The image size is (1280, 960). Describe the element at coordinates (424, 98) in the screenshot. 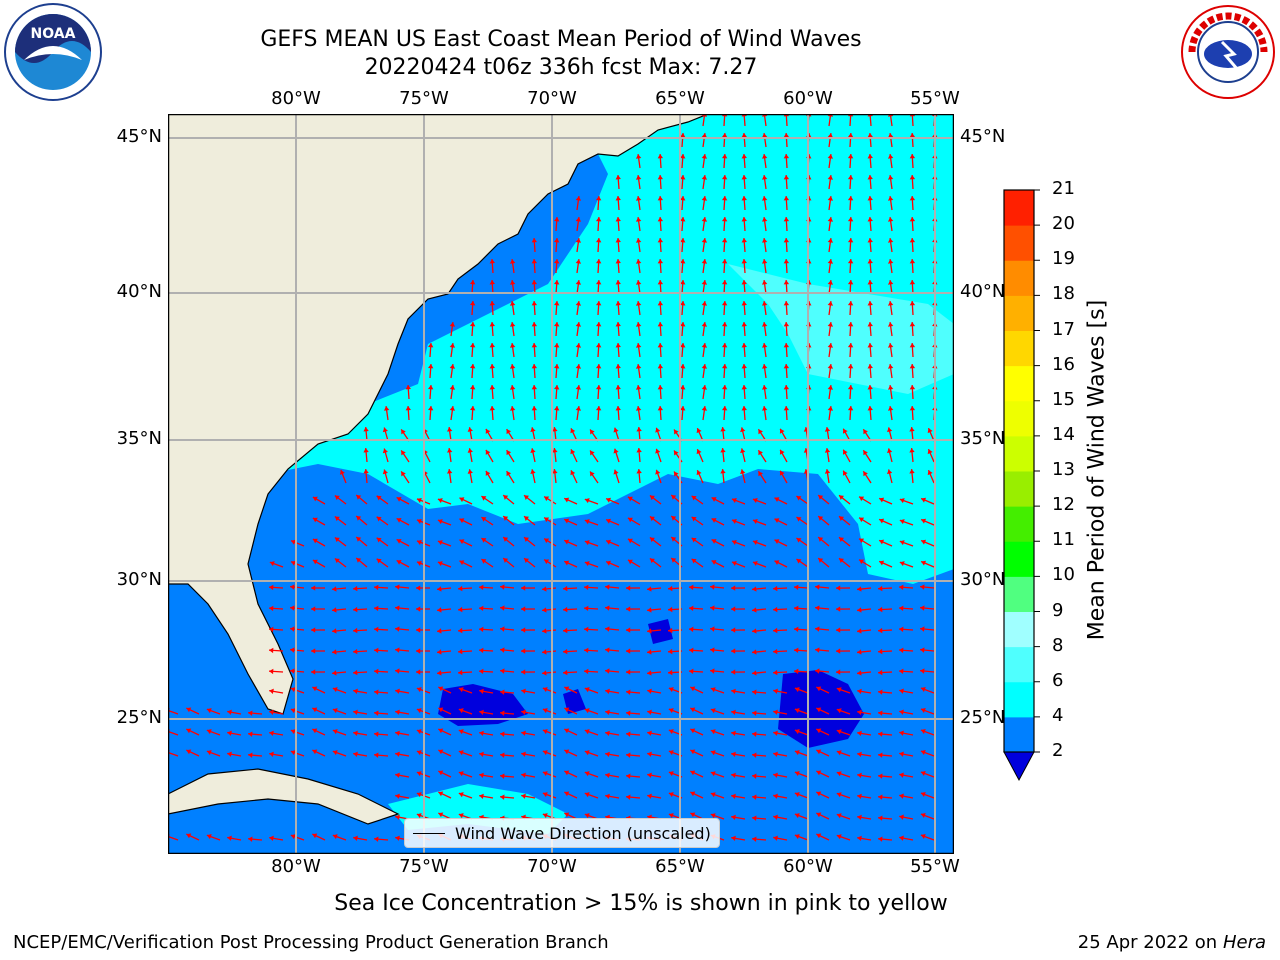

I see `lon-tick-label-top: 75°W` at that location.